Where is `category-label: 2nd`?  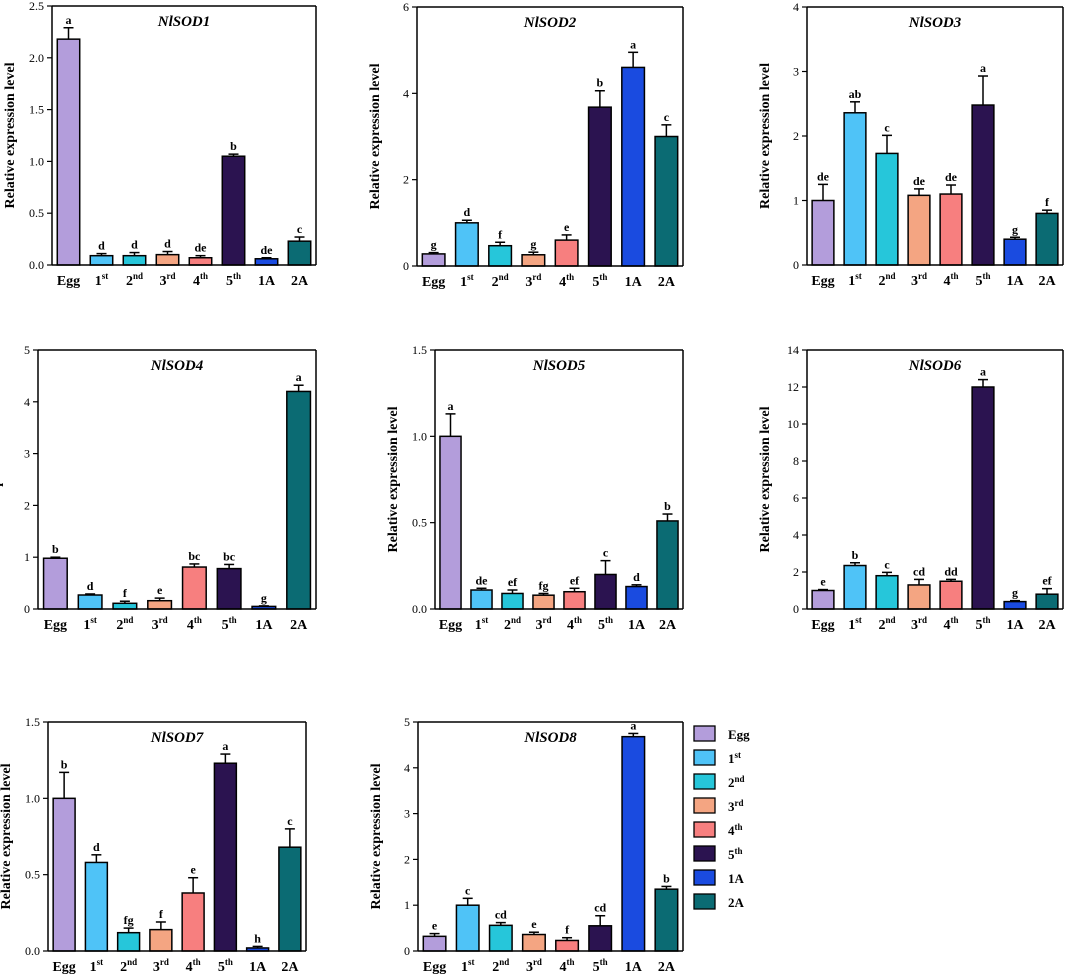 category-label: 2nd is located at coordinates (886, 624).